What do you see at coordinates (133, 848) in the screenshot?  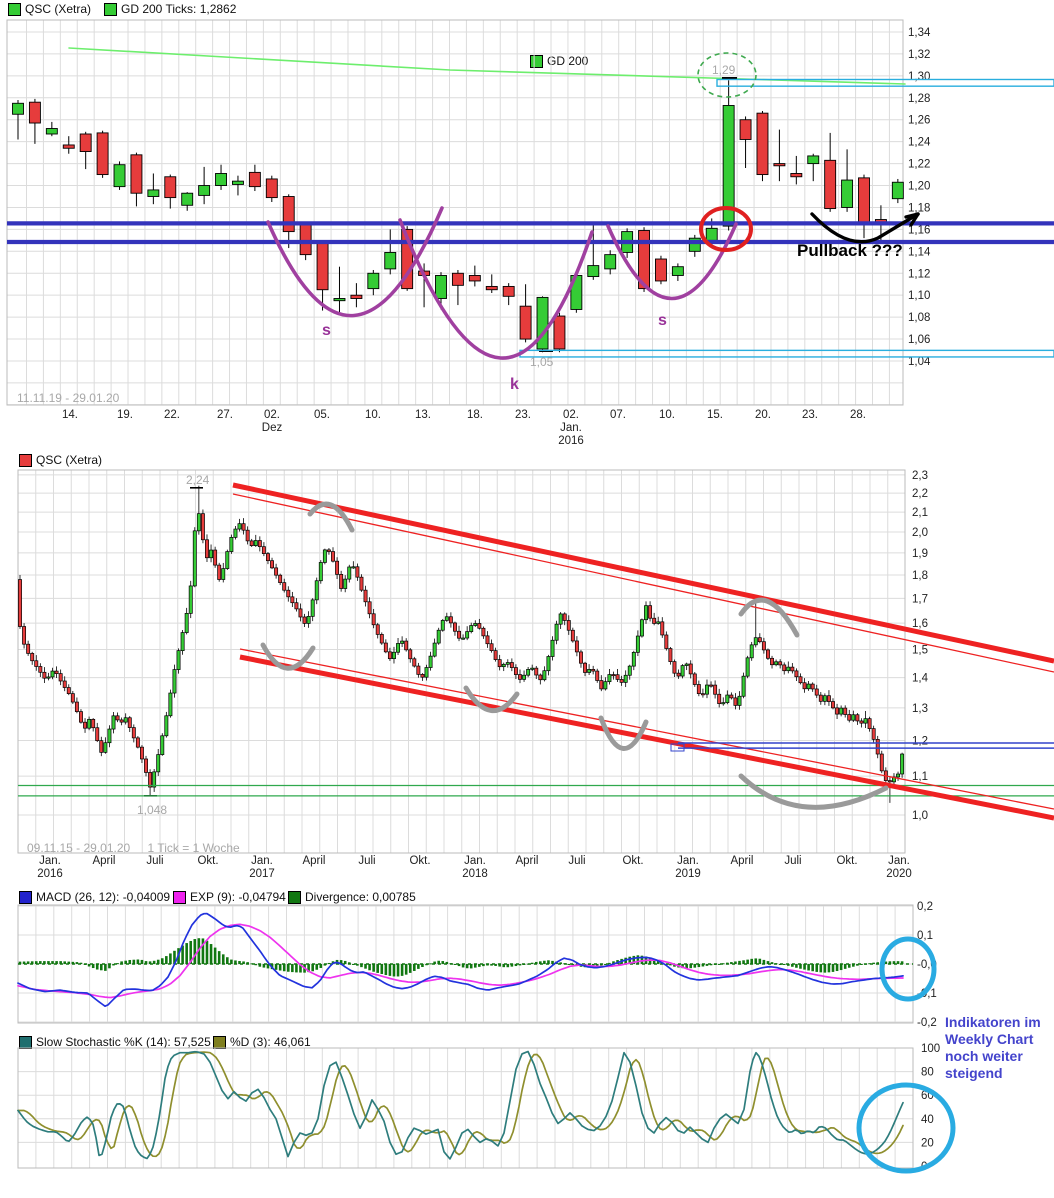 I see `weekly-period-label: 09.11.15 - 29.01.20 1 Tick = 1 Woche` at bounding box center [133, 848].